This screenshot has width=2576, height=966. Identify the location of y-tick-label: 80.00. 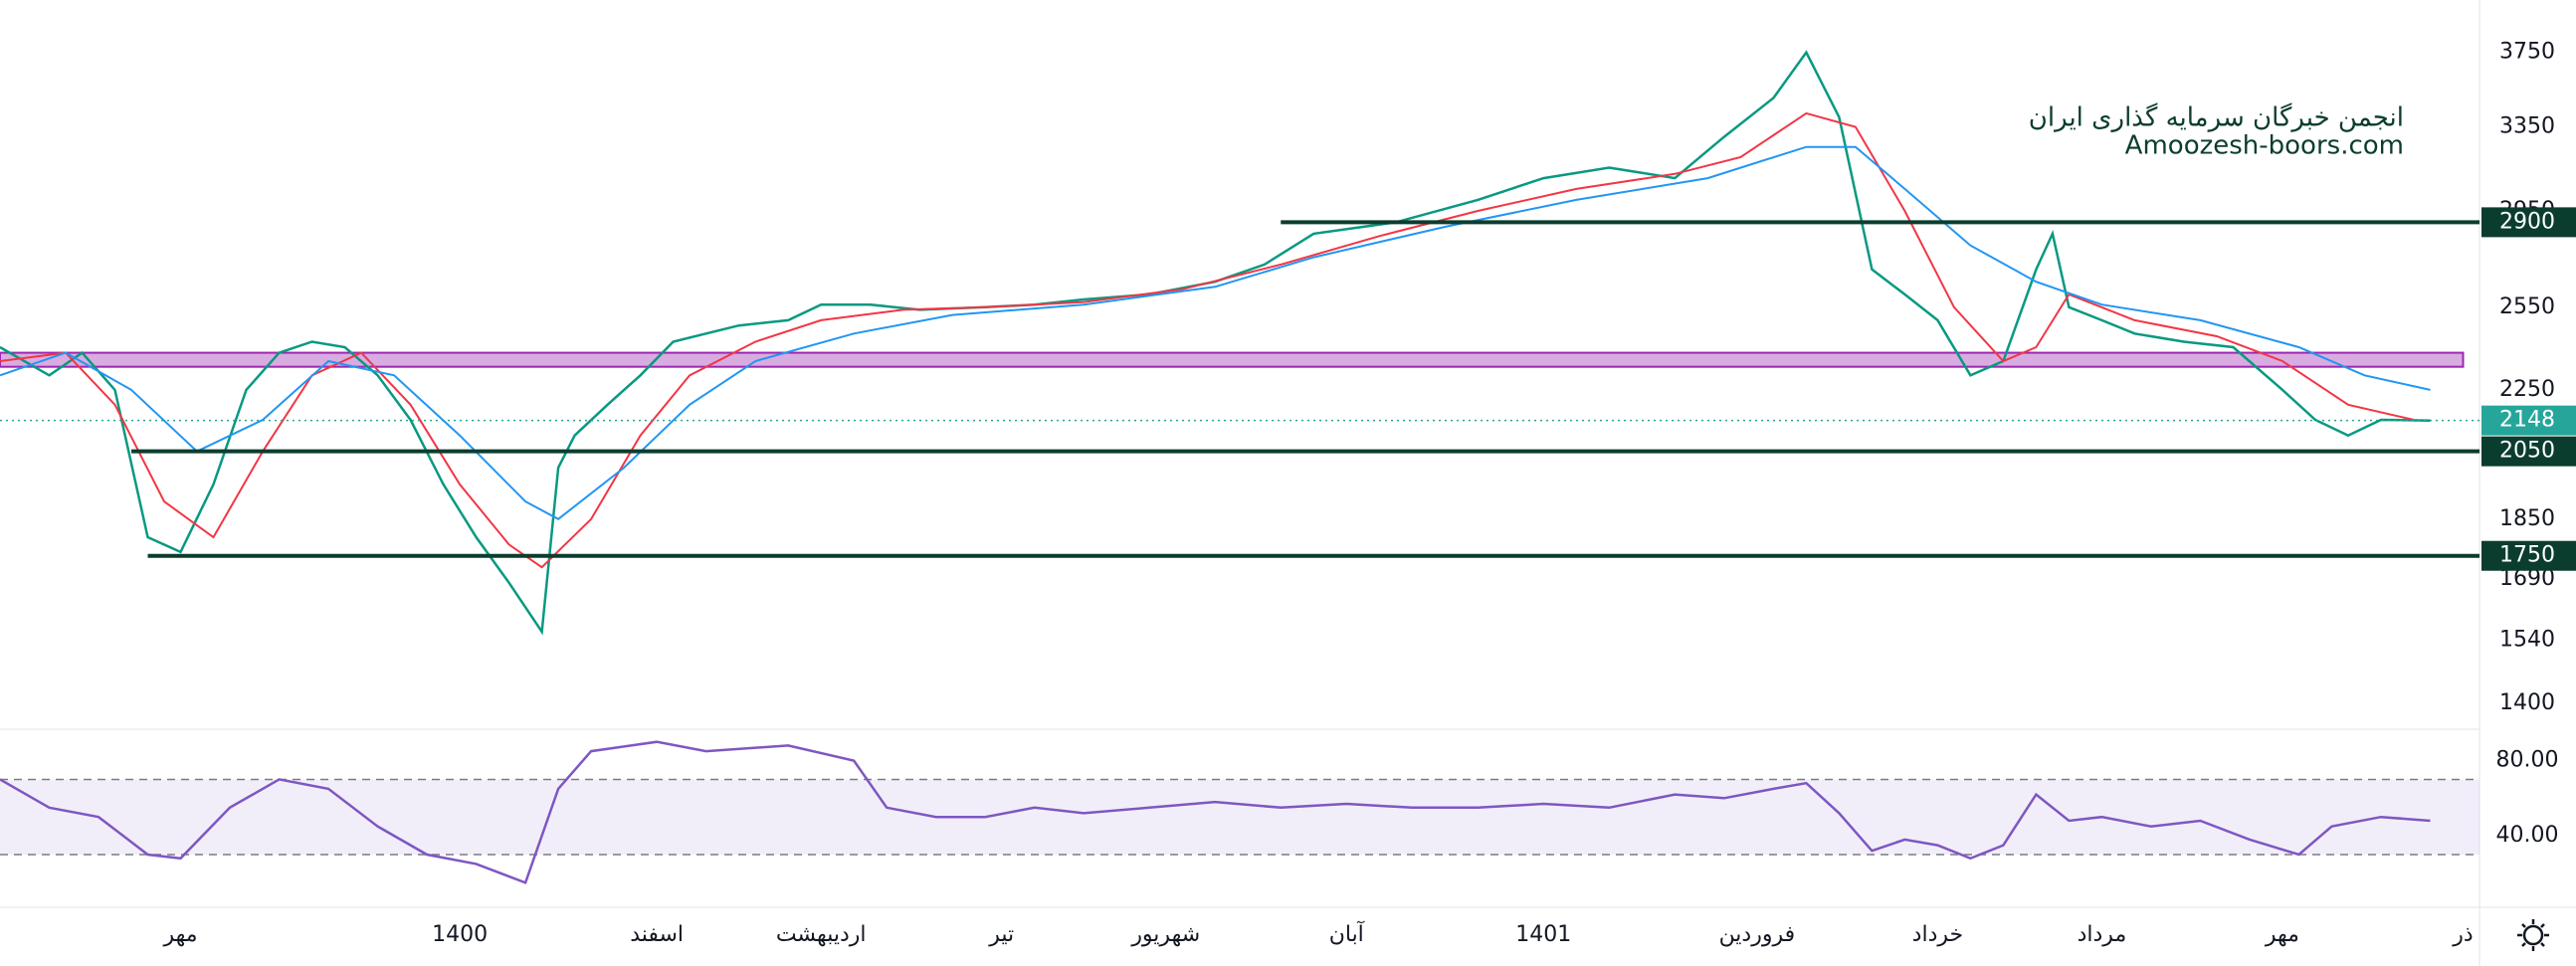
(2528, 760).